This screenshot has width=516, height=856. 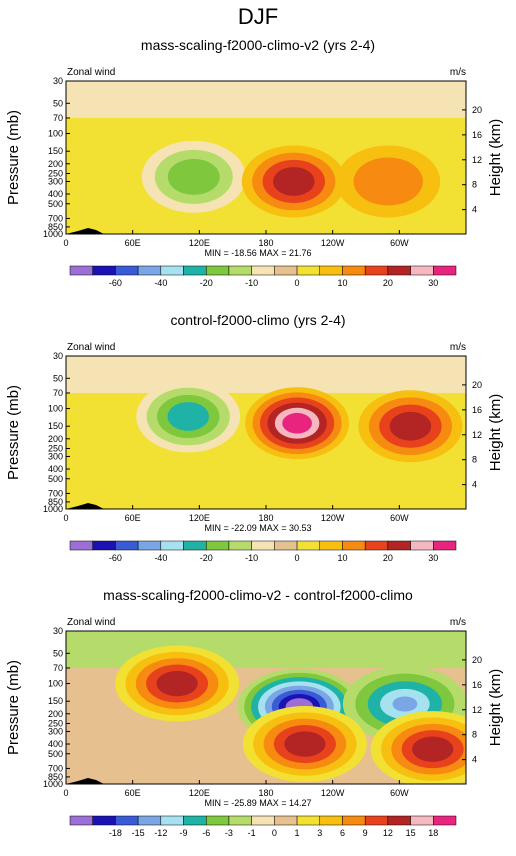 I want to click on colorbar-label: 3, so click(x=319, y=833).